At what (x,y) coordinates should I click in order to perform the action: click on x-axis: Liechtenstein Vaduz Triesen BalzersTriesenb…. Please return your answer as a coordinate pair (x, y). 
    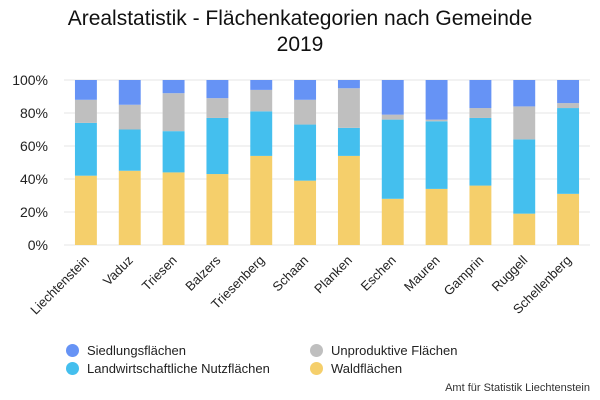
    Looking at the image, I should click on (300, 284).